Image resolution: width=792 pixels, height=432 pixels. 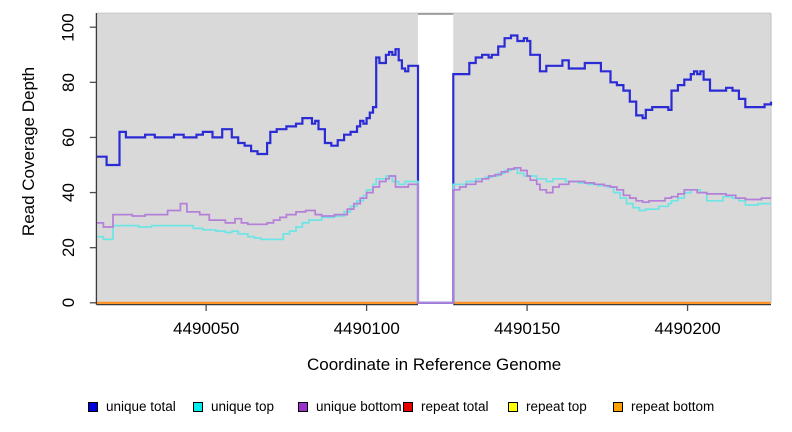 What do you see at coordinates (28, 152) in the screenshot?
I see `y-axis-title: Read Coverage Depth` at bounding box center [28, 152].